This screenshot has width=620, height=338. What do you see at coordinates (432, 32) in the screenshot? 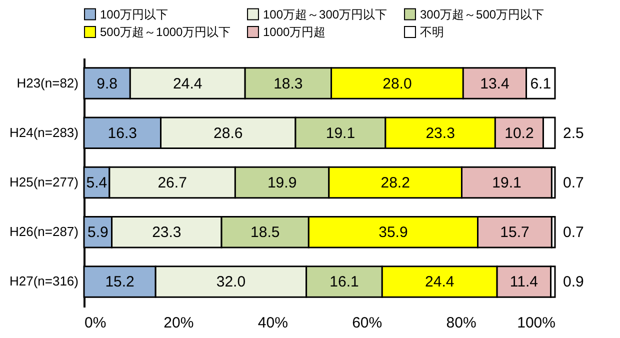
I see `legend-label: 不明` at bounding box center [432, 32].